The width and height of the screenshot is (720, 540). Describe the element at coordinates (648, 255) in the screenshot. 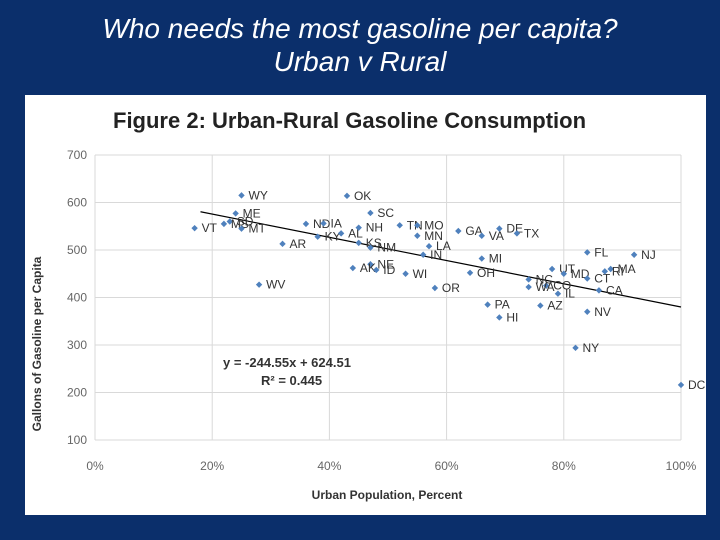

I see `point-label-nj: NJ` at that location.